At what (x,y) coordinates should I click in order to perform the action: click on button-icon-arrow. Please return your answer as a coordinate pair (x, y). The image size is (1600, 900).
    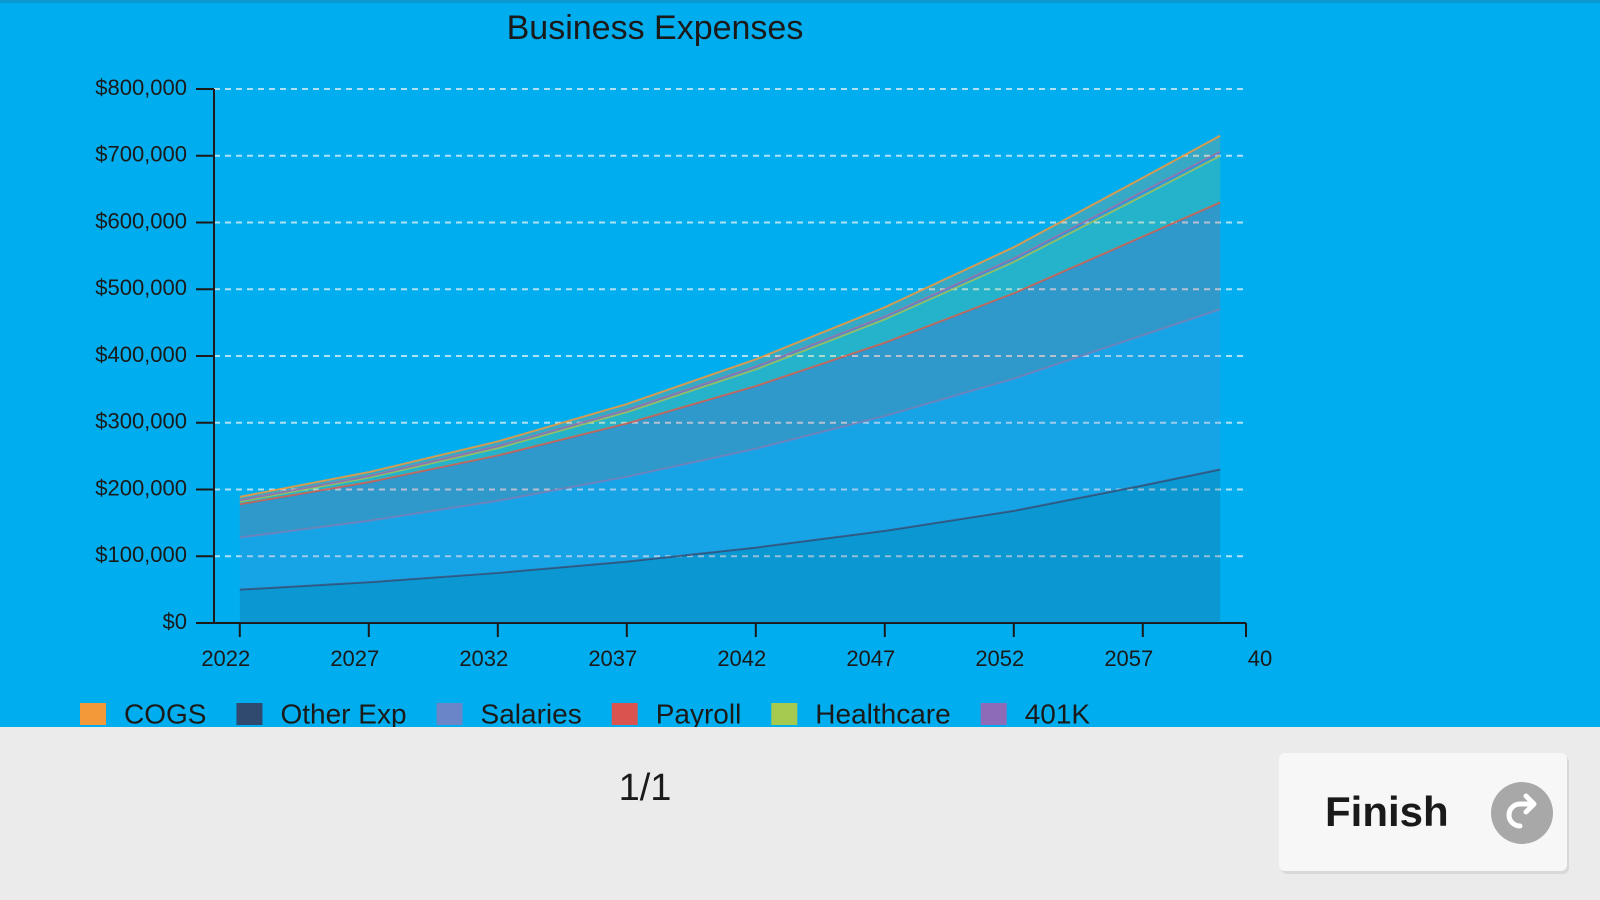
    Looking at the image, I should click on (1521, 811).